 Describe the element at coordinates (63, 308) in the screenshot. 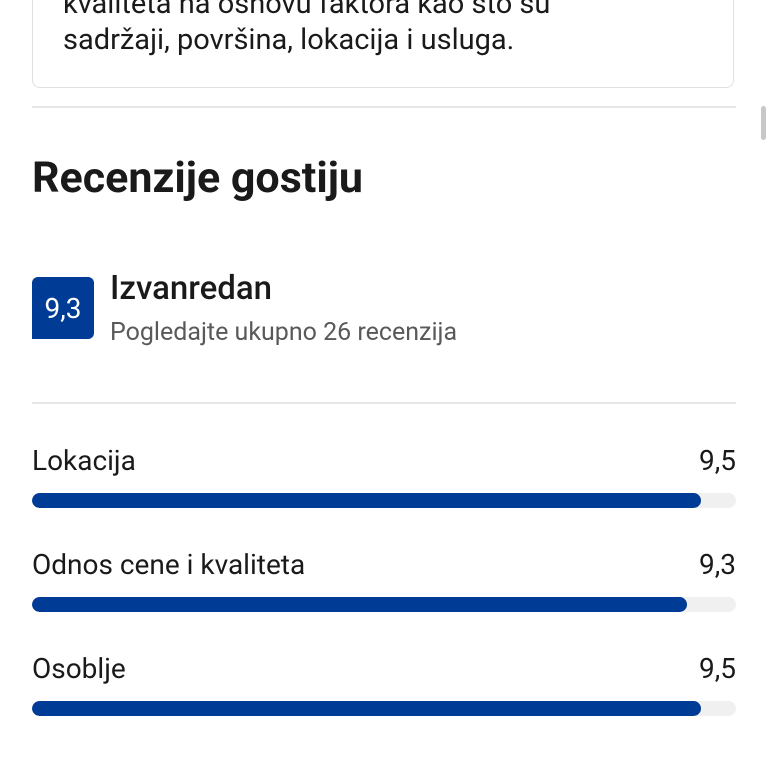

I see `score-badge: 9,3` at that location.